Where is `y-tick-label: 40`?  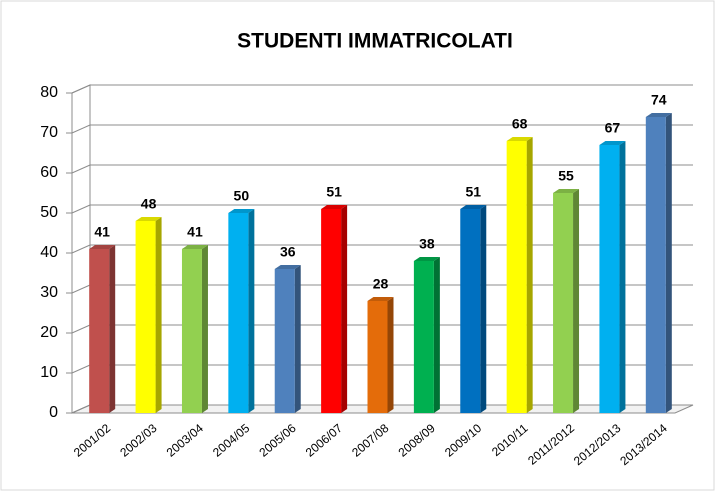
y-tick-label: 40 is located at coordinates (49, 252).